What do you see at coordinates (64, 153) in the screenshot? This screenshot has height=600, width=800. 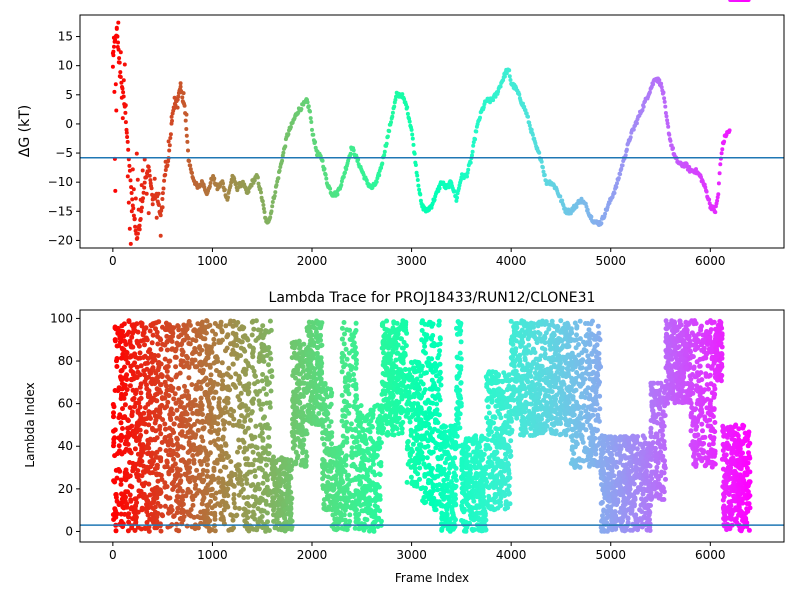 I see `y-tick-label: −5` at bounding box center [64, 153].